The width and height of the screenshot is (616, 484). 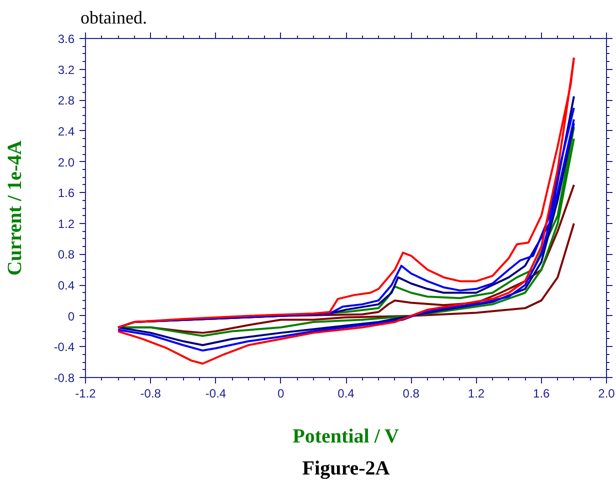 I want to click on x-tick-label: 0.8, so click(x=411, y=393).